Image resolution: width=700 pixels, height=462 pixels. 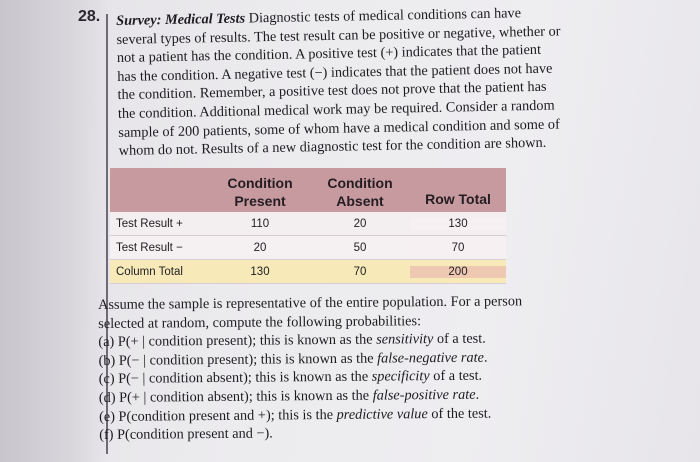 What do you see at coordinates (360, 201) in the screenshot?
I see `header-line: Absent` at bounding box center [360, 201].